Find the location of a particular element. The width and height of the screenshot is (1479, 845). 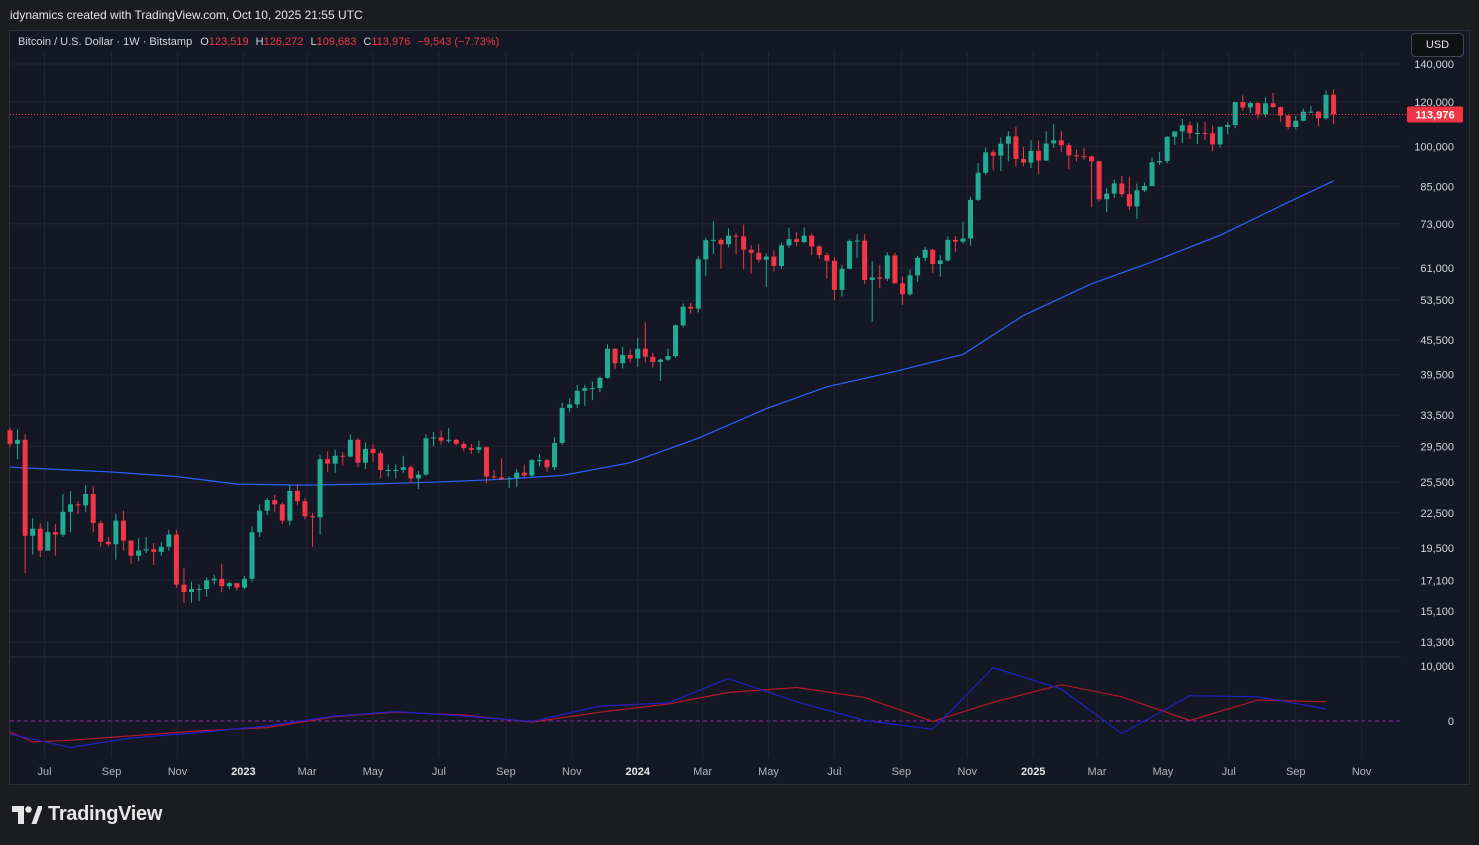

oscillator-signal-line is located at coordinates (668, 713).